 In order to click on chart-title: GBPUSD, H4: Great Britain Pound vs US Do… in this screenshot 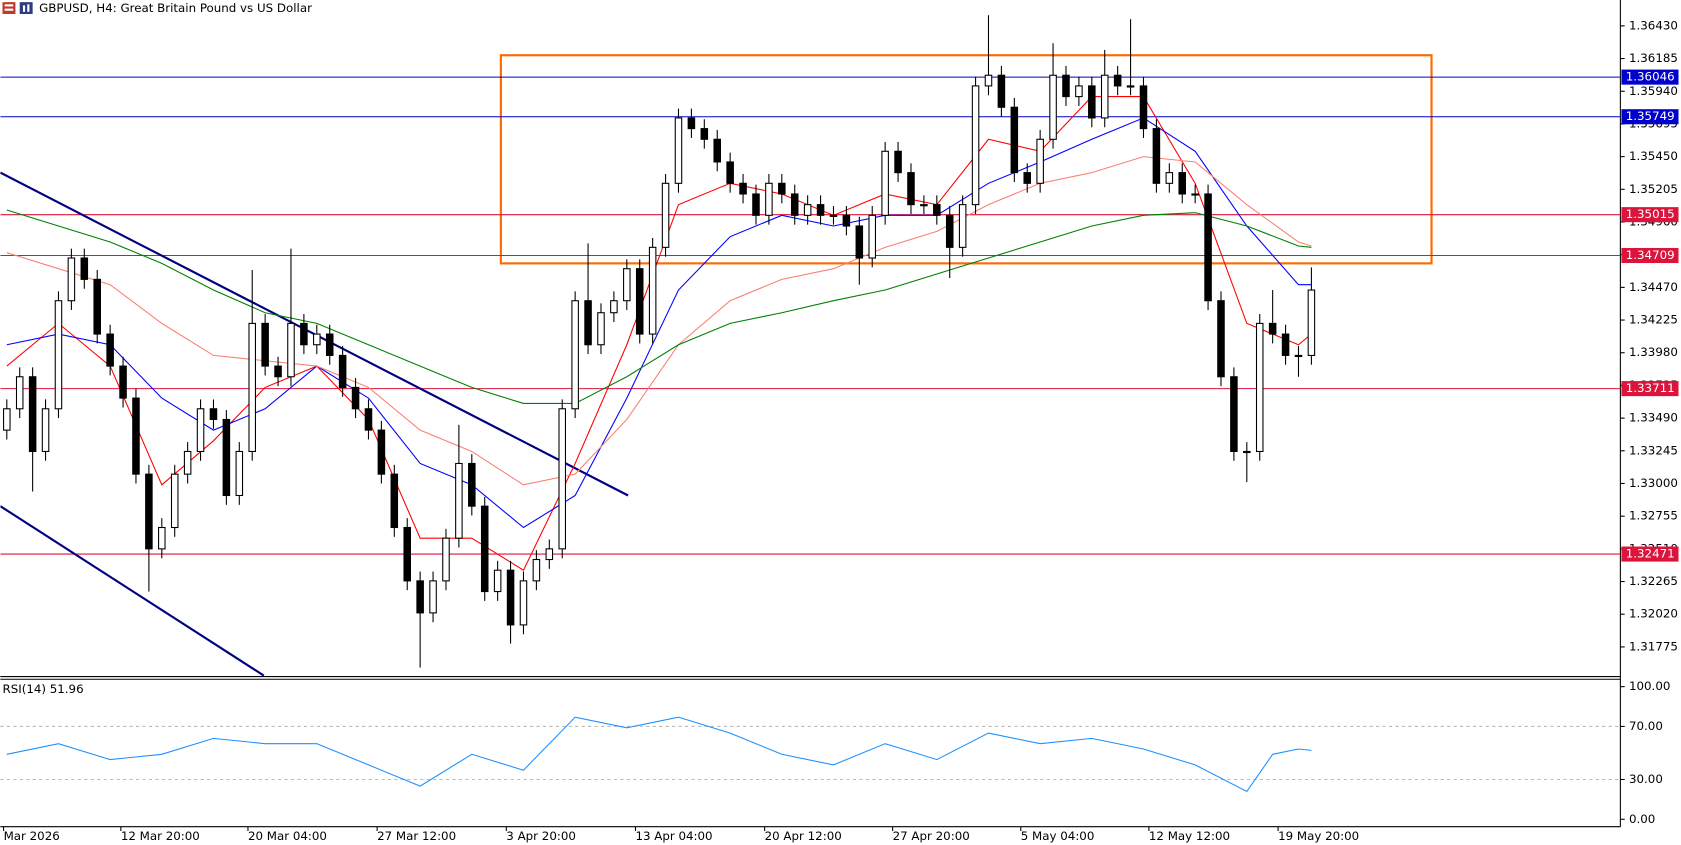, I will do `click(175, 8)`.